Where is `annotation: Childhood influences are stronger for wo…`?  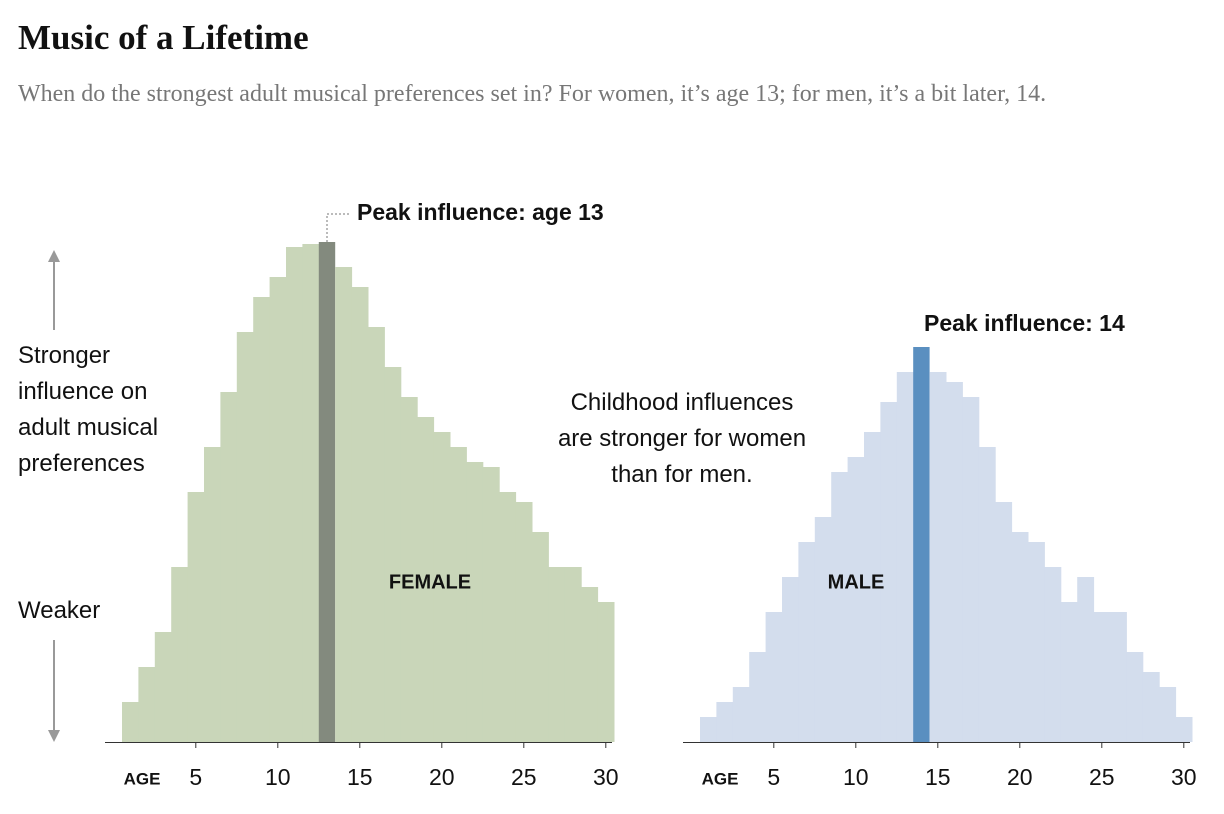
annotation: Childhood influences are stronger for wo… is located at coordinates (682, 438).